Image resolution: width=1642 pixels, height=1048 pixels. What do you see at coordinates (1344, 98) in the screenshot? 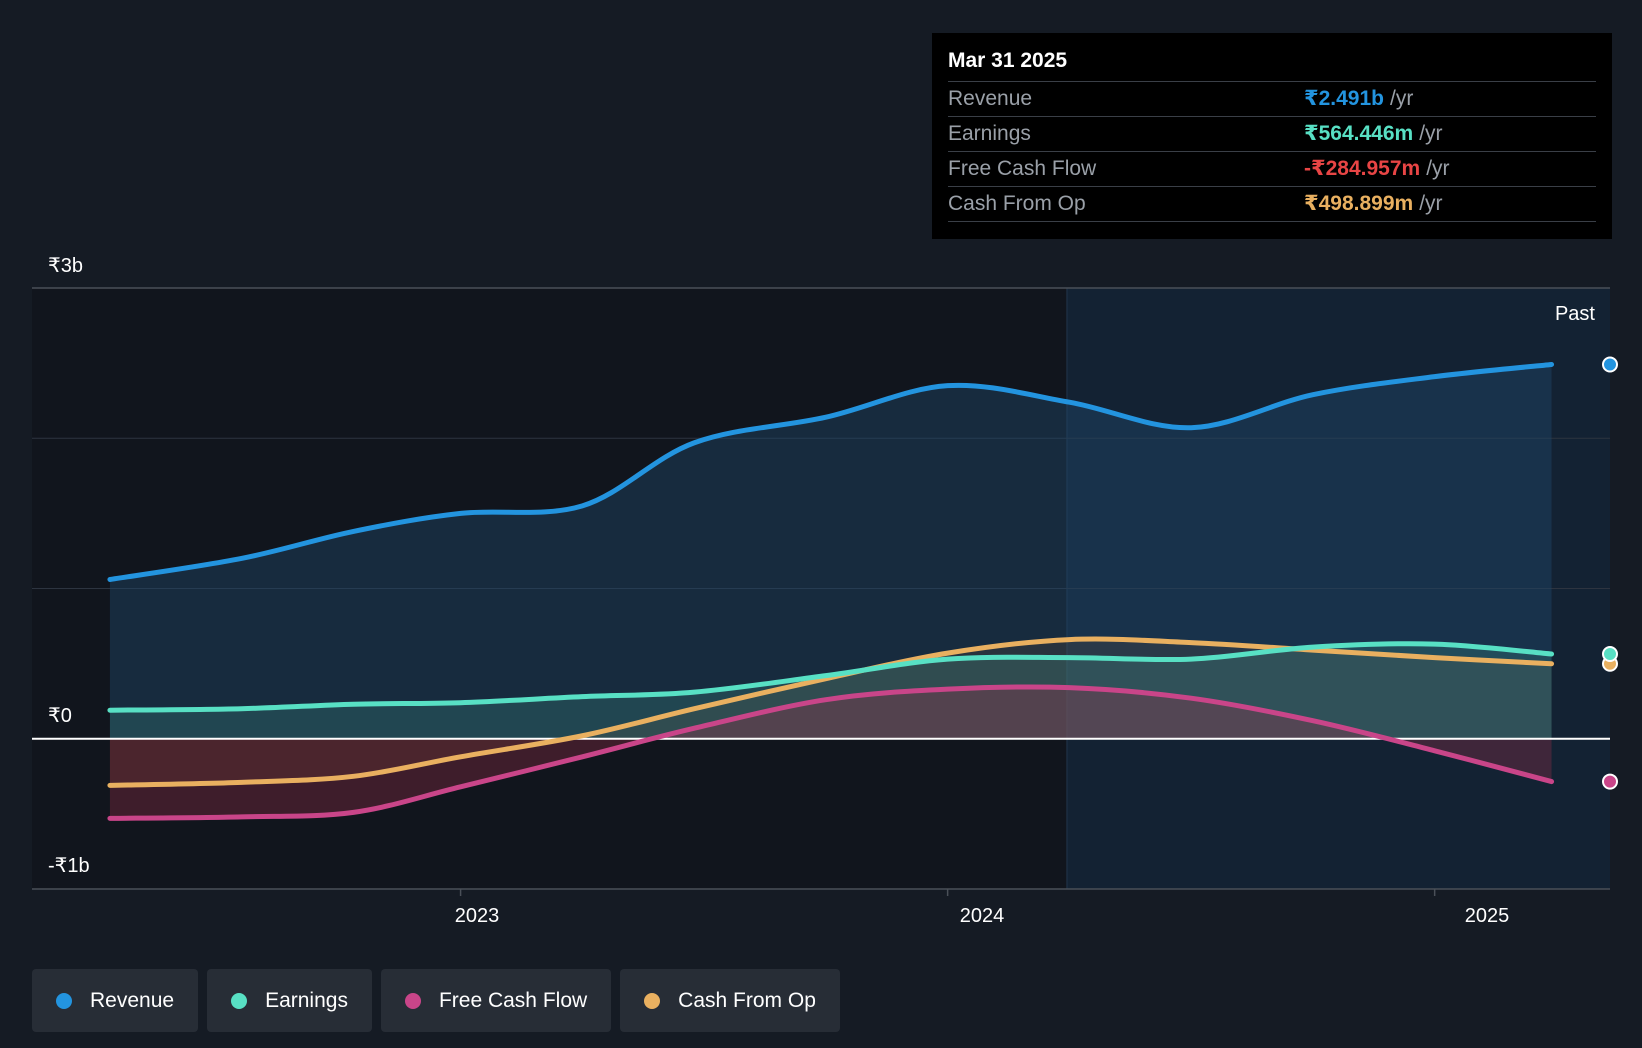
I see `tooltip-value: ₹2.491b` at bounding box center [1344, 98].